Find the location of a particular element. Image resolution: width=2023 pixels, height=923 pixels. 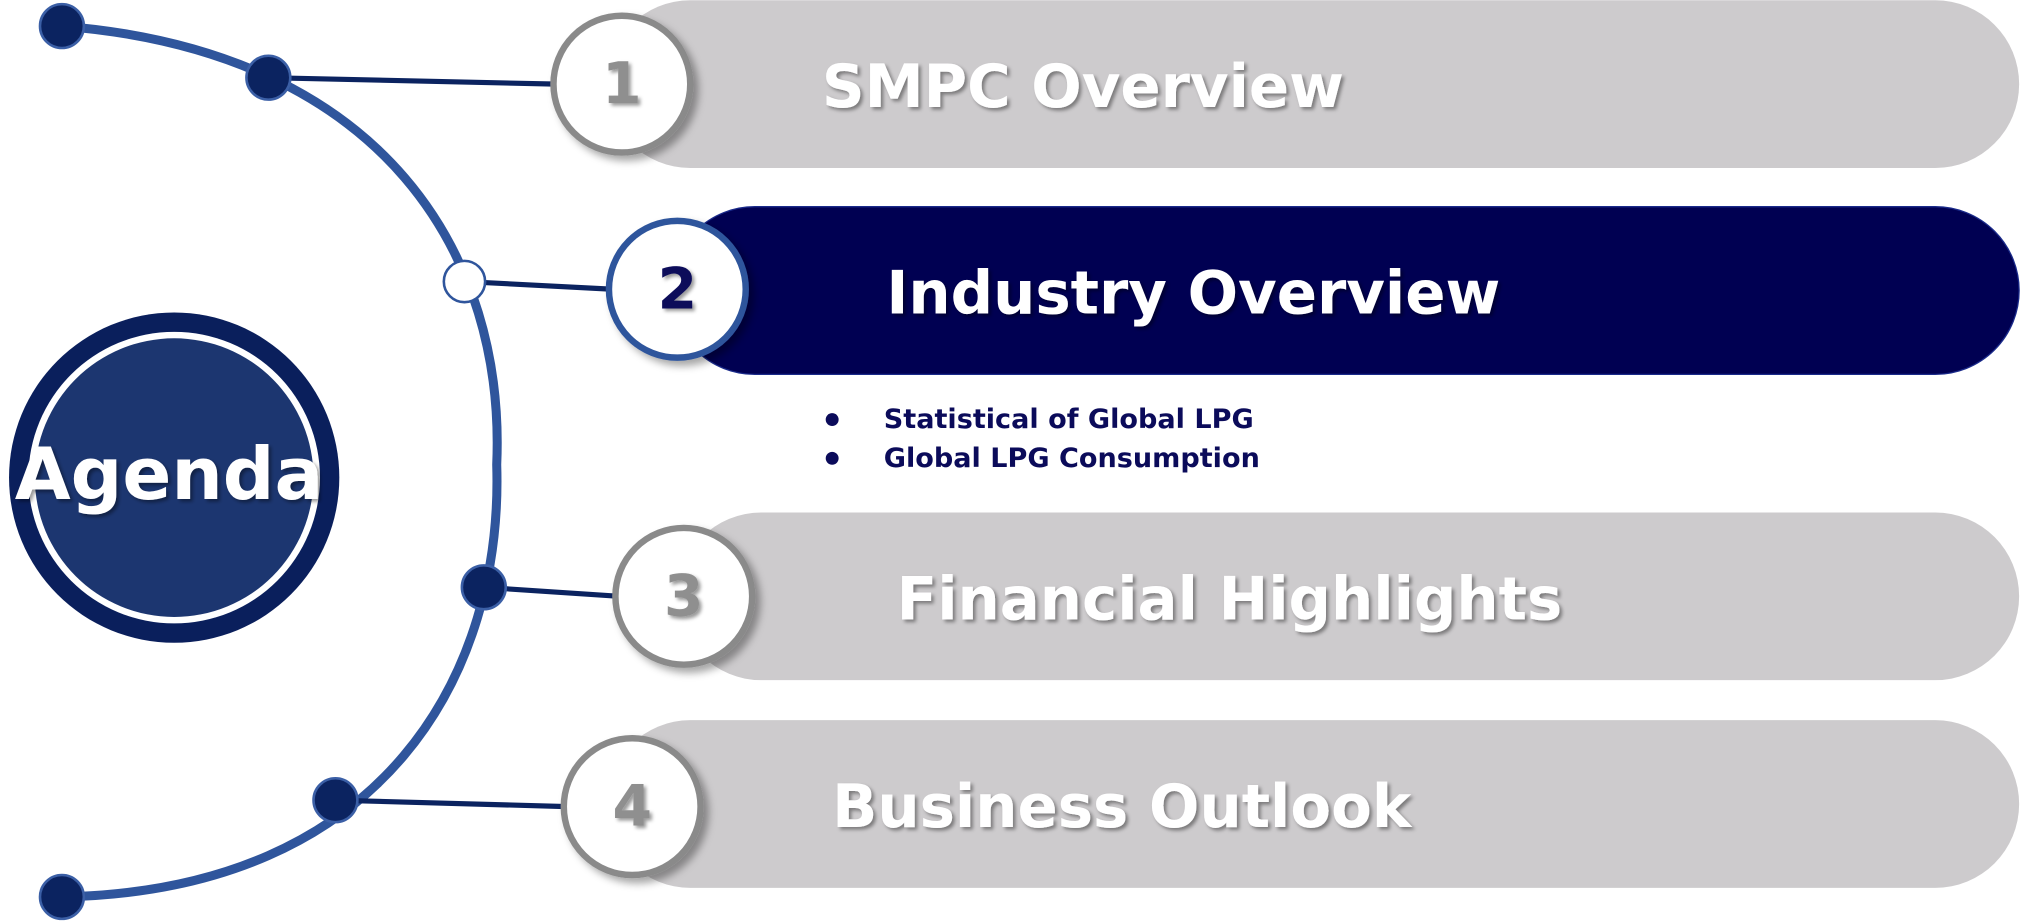

agenda-title: Agenda is located at coordinates (169, 475).